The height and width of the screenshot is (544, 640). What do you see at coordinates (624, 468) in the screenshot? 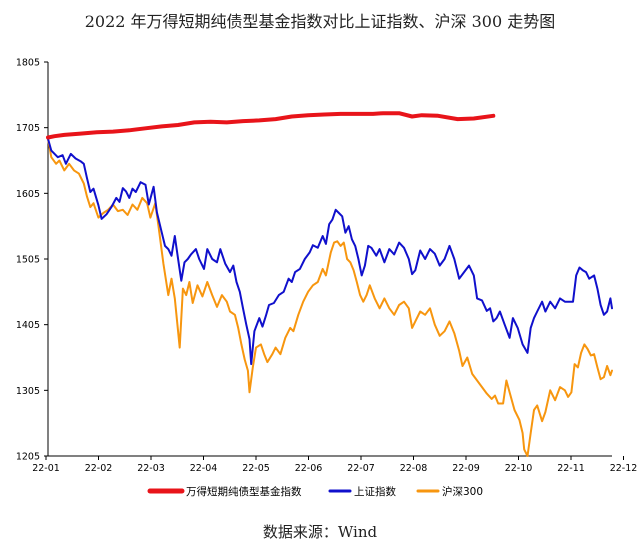
I see `x-tick-label: 22-12` at bounding box center [624, 468].